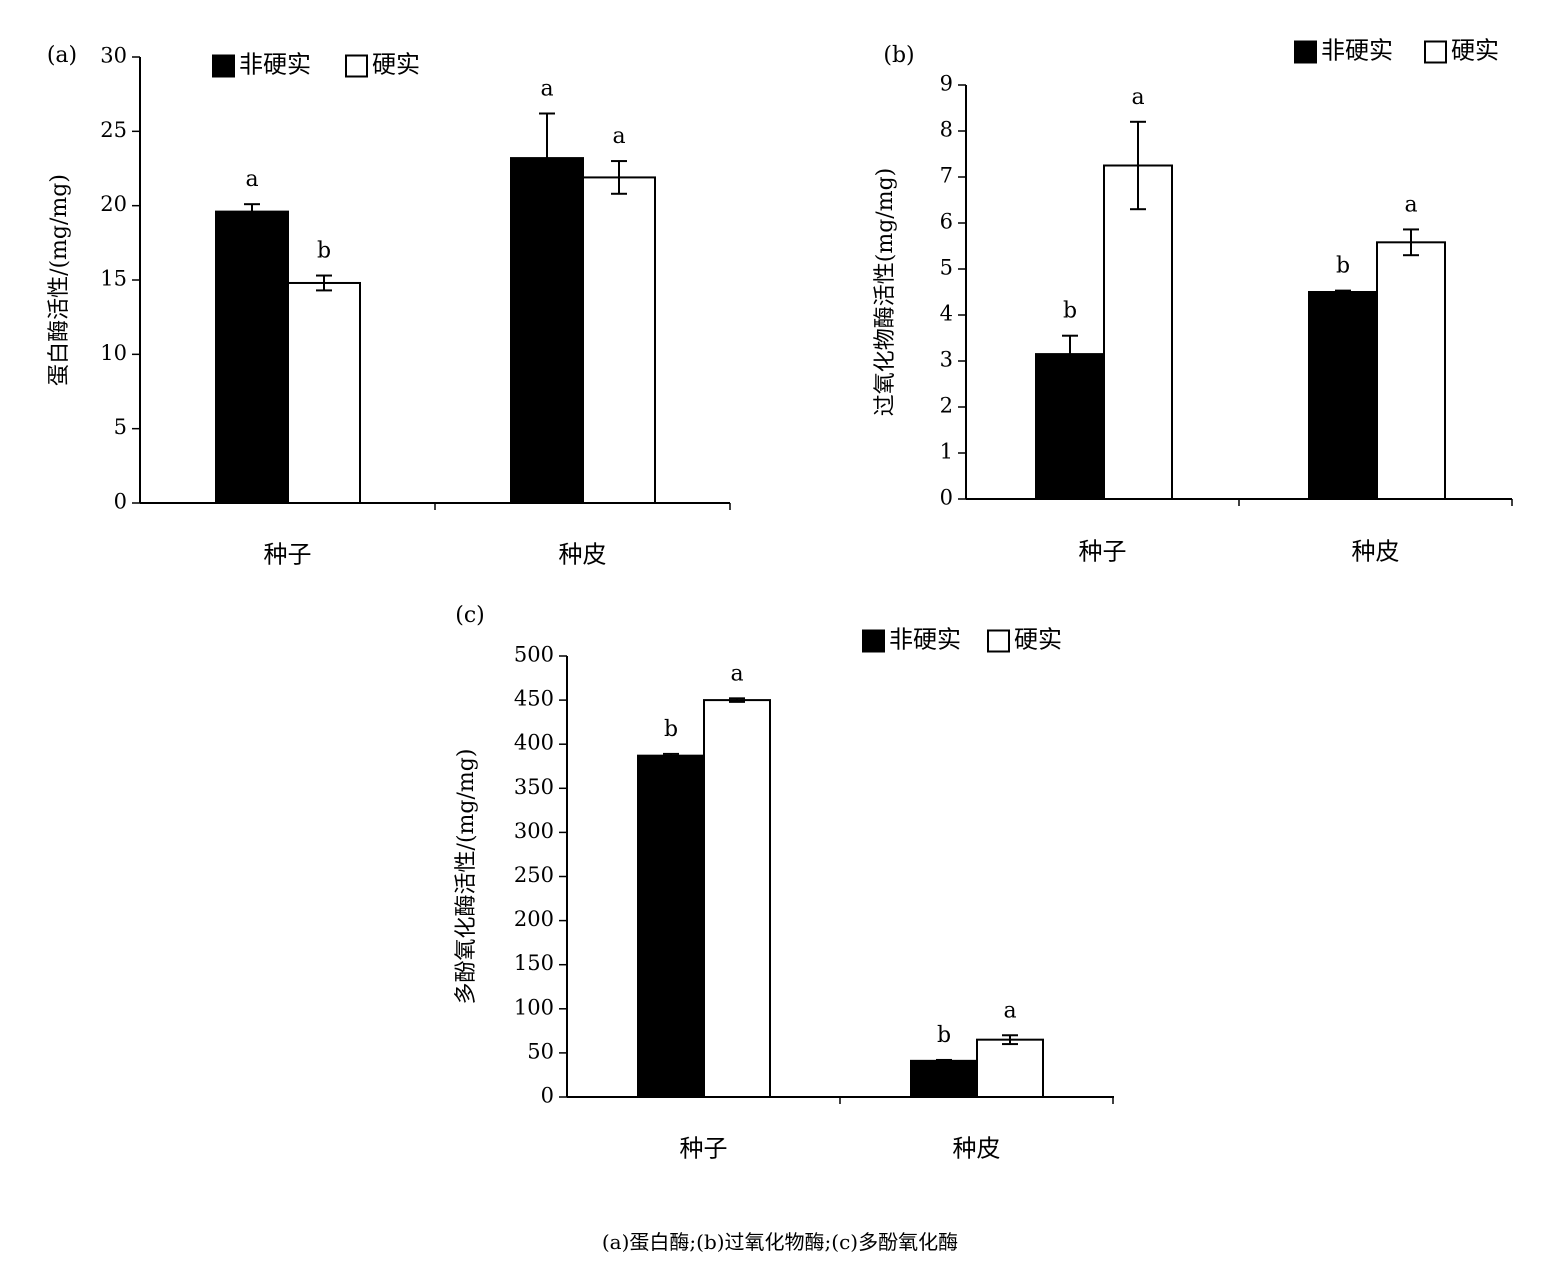 The width and height of the screenshot is (1560, 1284). Describe the element at coordinates (583, 555) in the screenshot. I see `chart1-category-label-2: 种皮` at that location.